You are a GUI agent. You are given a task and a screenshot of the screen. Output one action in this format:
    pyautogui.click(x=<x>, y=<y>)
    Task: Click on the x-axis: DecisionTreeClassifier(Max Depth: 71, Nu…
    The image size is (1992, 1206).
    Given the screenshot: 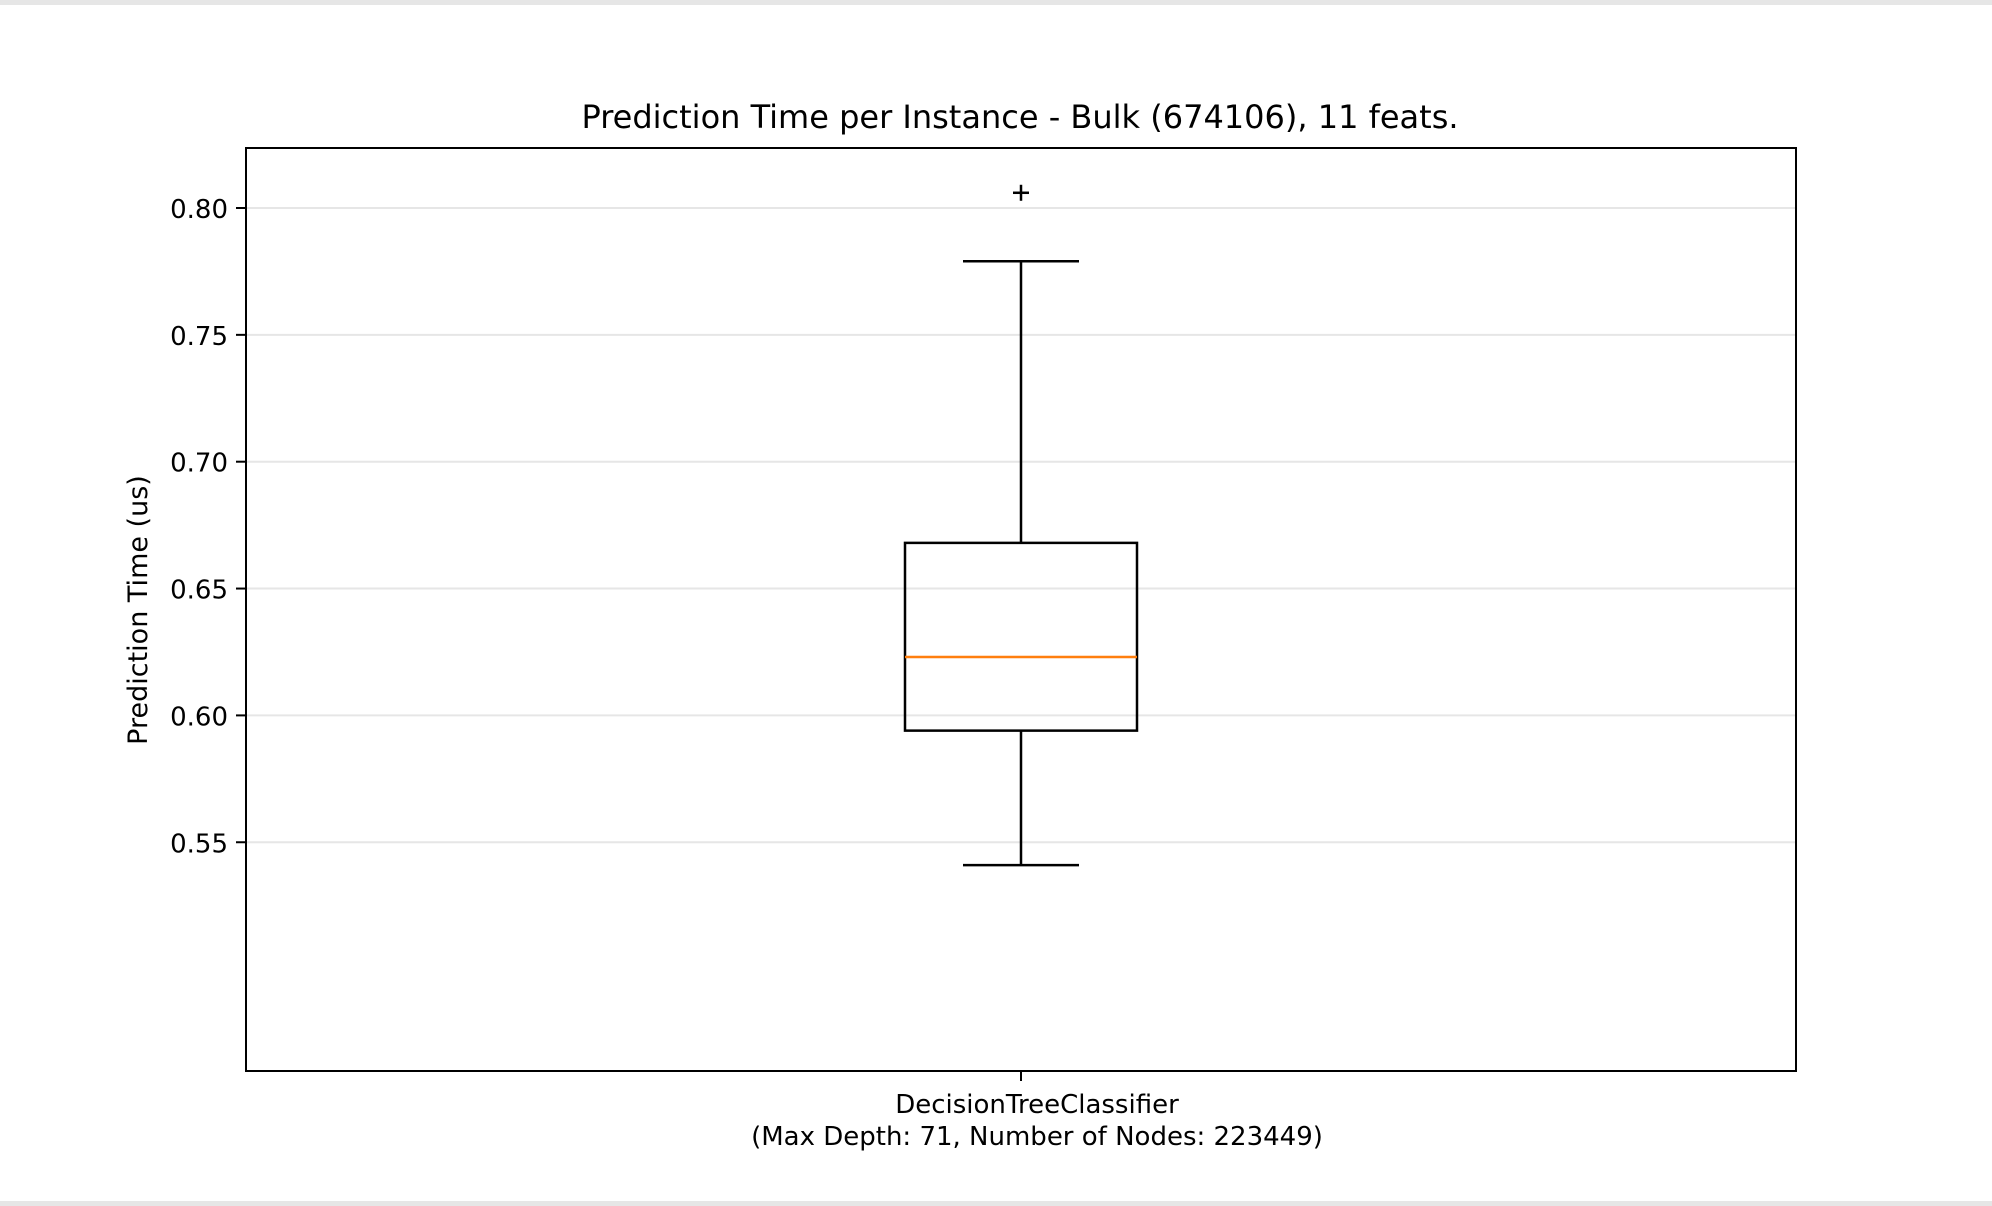 What is the action you would take?
    pyautogui.click(x=1037, y=1111)
    